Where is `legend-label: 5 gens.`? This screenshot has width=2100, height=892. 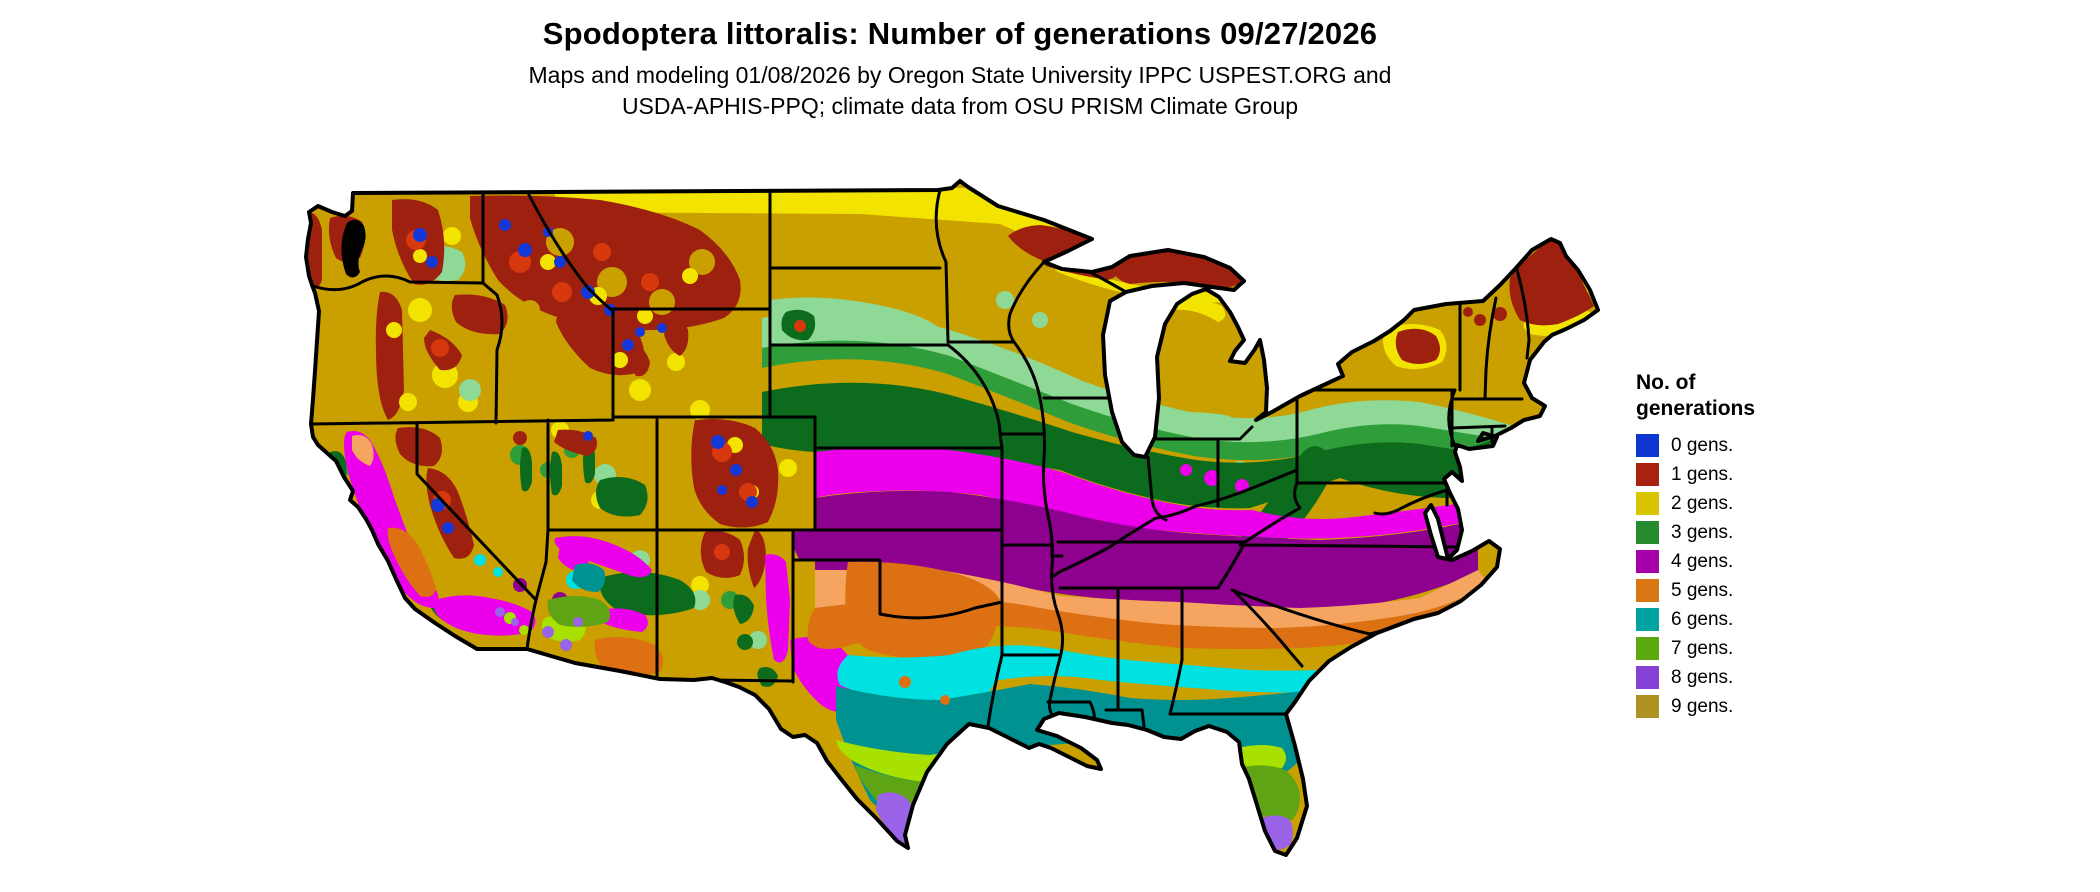 legend-label: 5 gens. is located at coordinates (1702, 590).